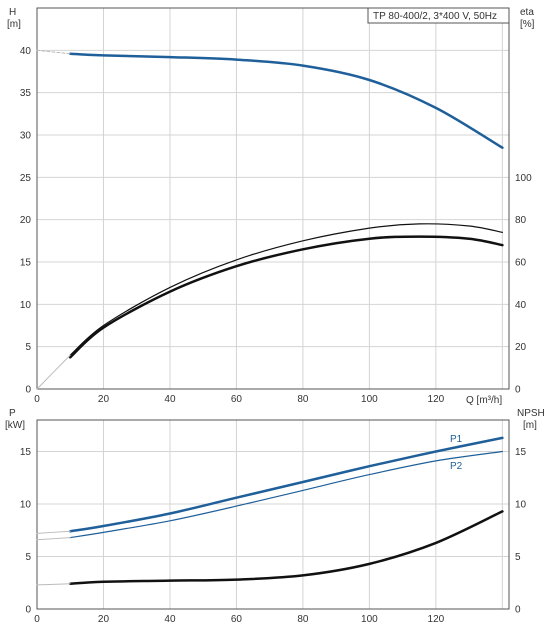  I want to click on top-yleft-tick-3: 15, so click(26, 263).